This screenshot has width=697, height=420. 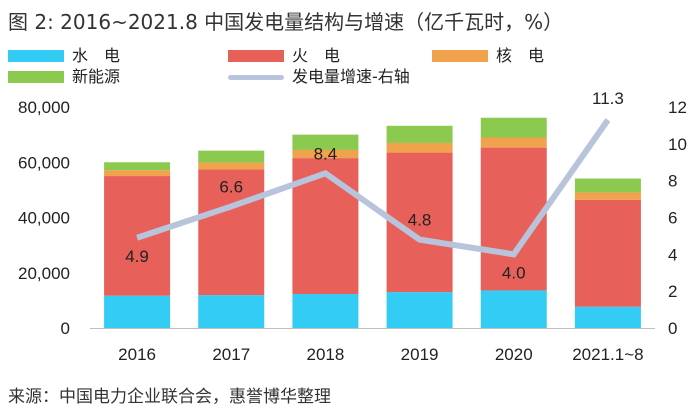 I want to click on y-tick-label: 60,000, so click(x=44, y=162).